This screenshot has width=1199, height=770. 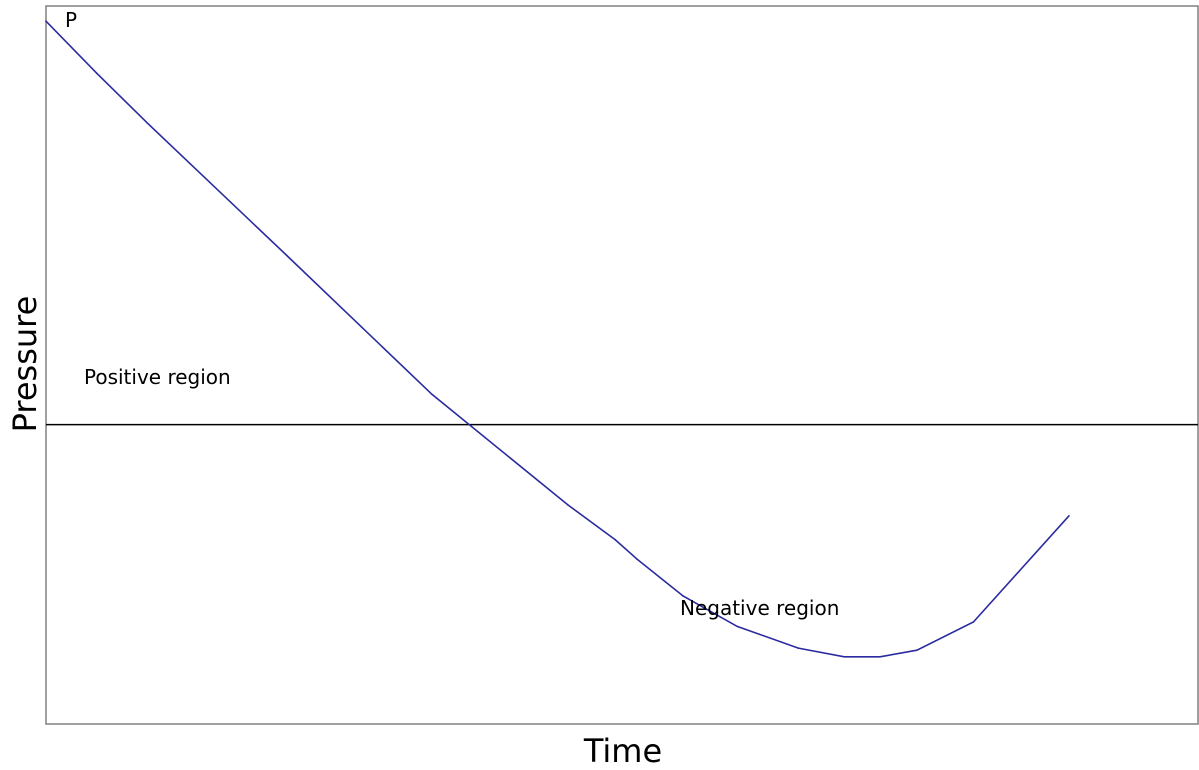 I want to click on y-axis-title: Pressure, so click(x=25, y=364).